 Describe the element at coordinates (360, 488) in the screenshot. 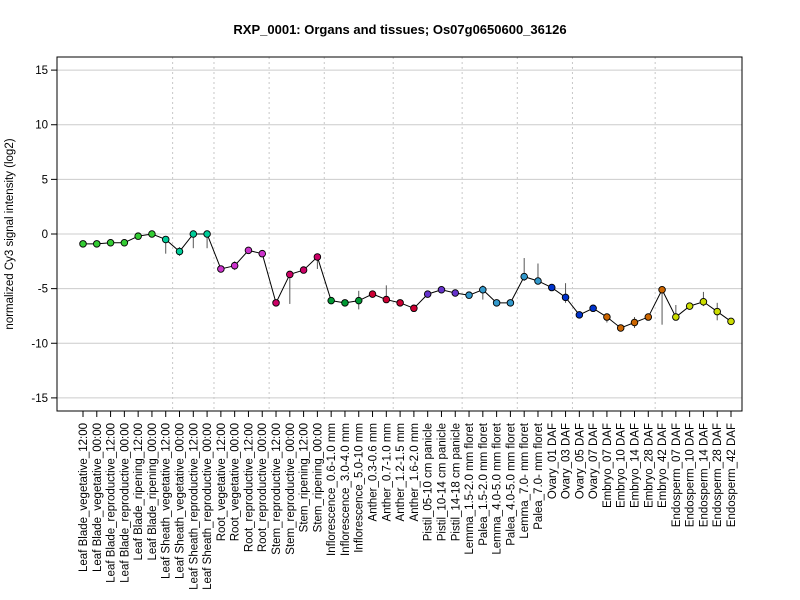

I see `x-tick-label: Inflorescence_5.0-10 mm` at that location.